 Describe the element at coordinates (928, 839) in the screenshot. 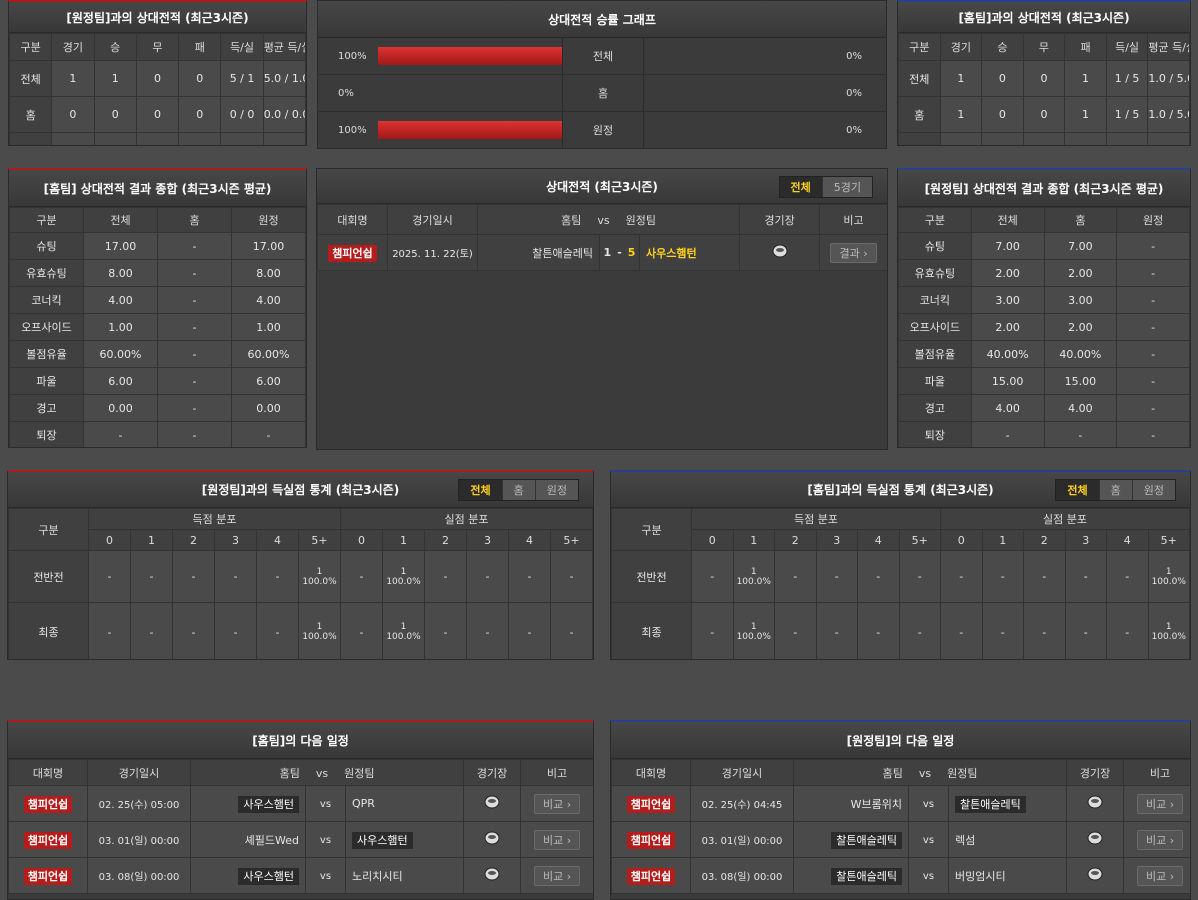

I see `cell: vs` at that location.